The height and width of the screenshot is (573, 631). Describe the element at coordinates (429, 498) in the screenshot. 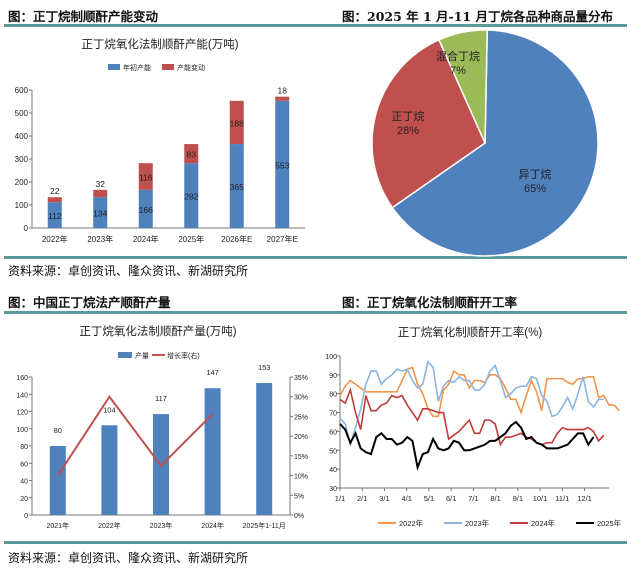

I see `x-tick-label: 5/1` at that location.